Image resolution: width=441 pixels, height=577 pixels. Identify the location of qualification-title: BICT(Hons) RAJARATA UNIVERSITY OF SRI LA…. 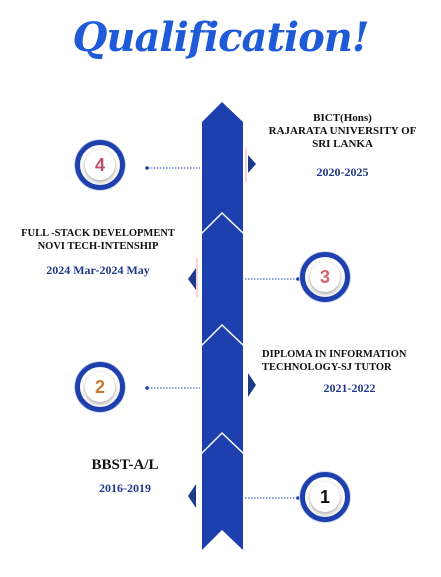
(342, 131).